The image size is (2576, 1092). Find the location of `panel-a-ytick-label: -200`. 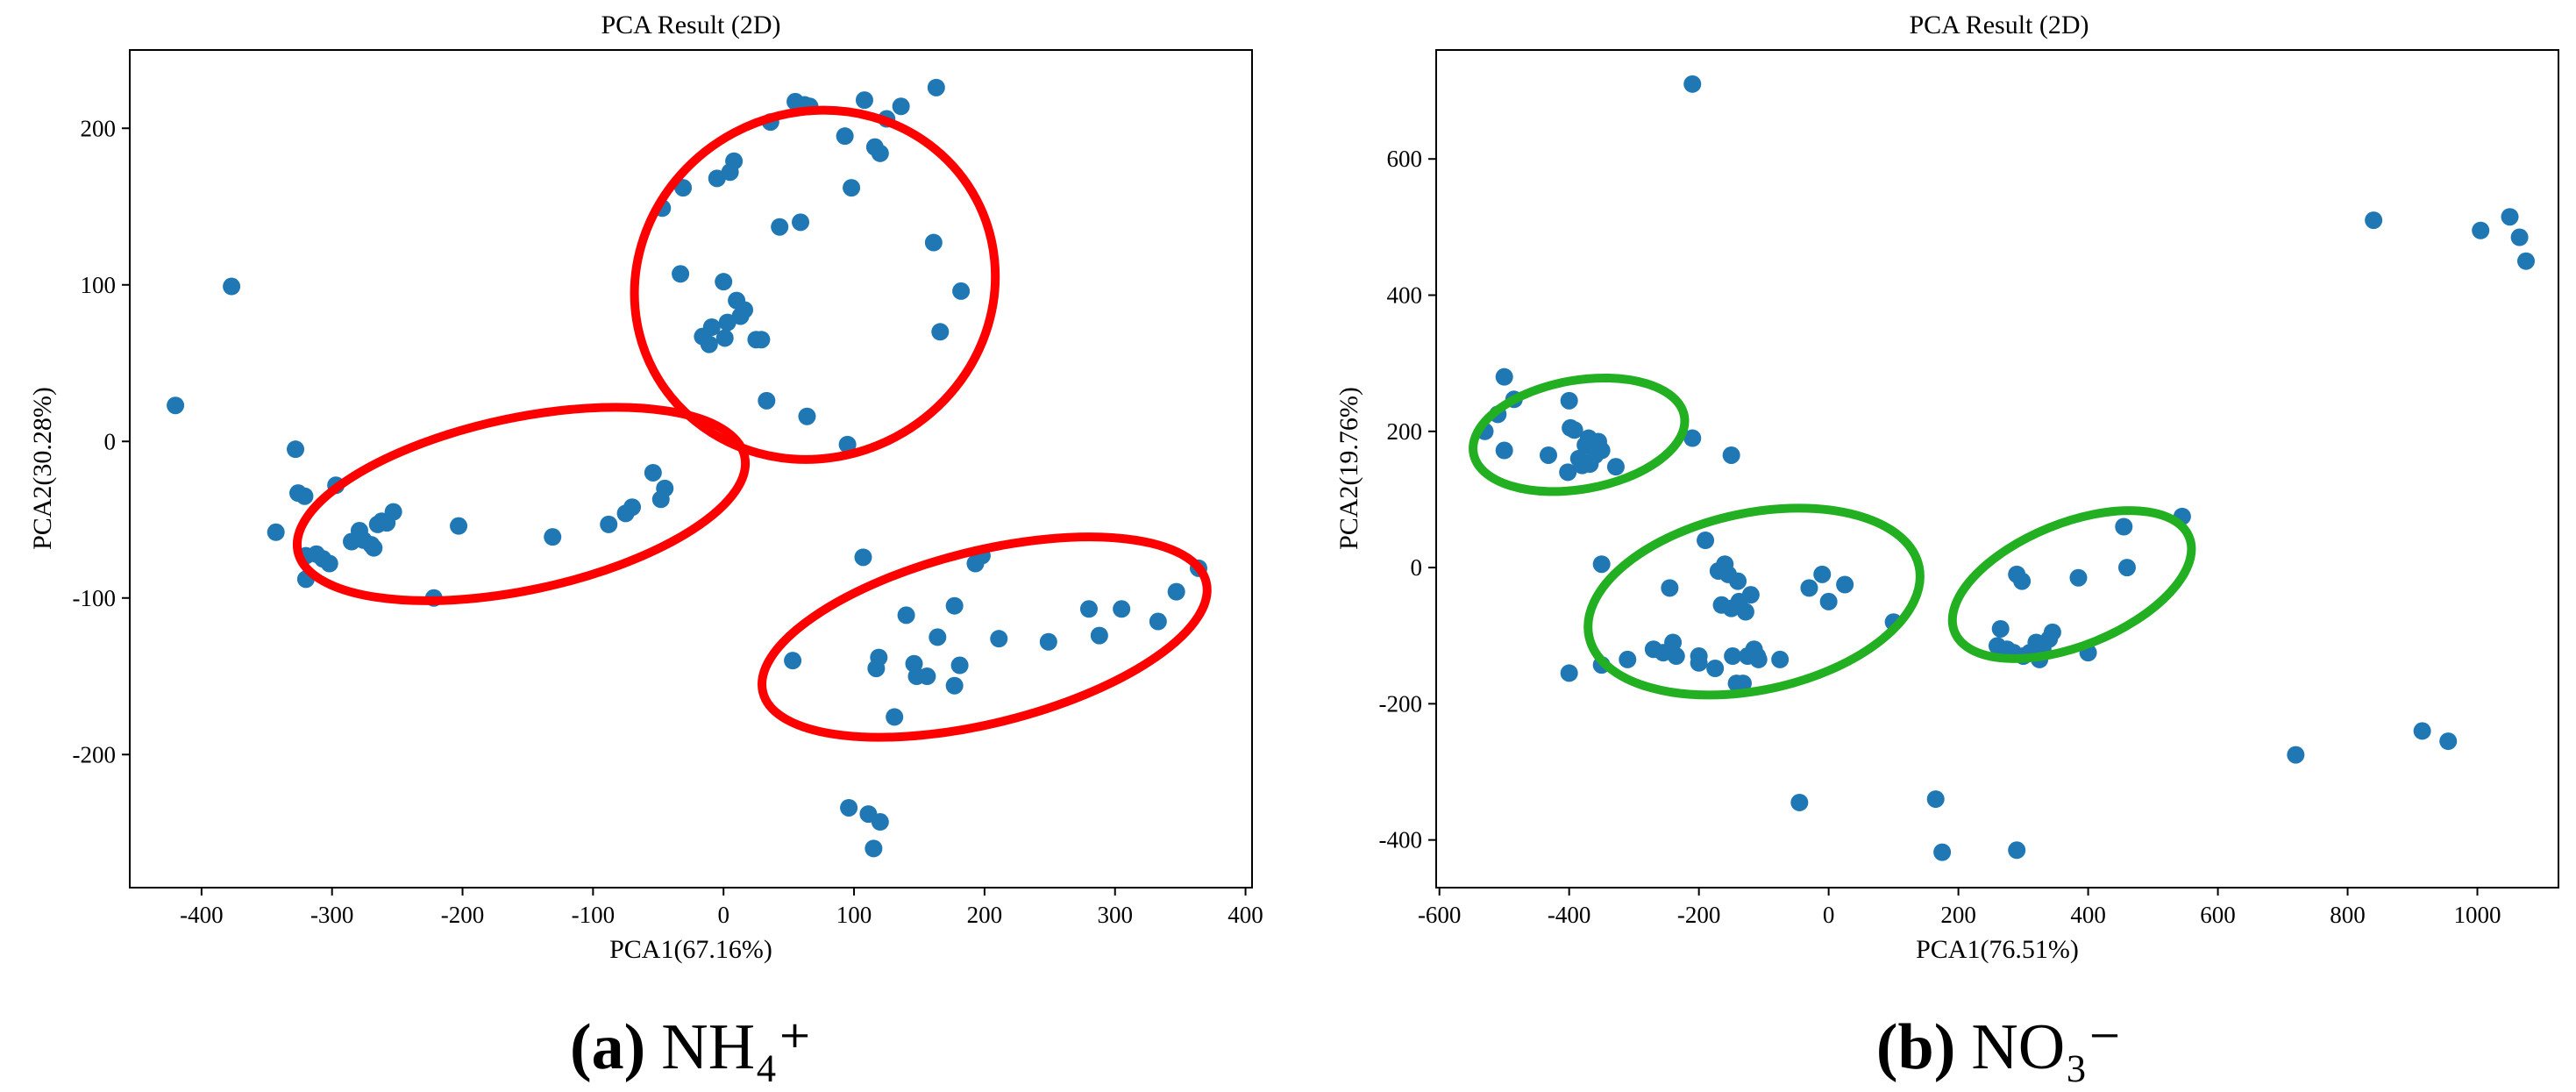

panel-a-ytick-label: -200 is located at coordinates (95, 754).